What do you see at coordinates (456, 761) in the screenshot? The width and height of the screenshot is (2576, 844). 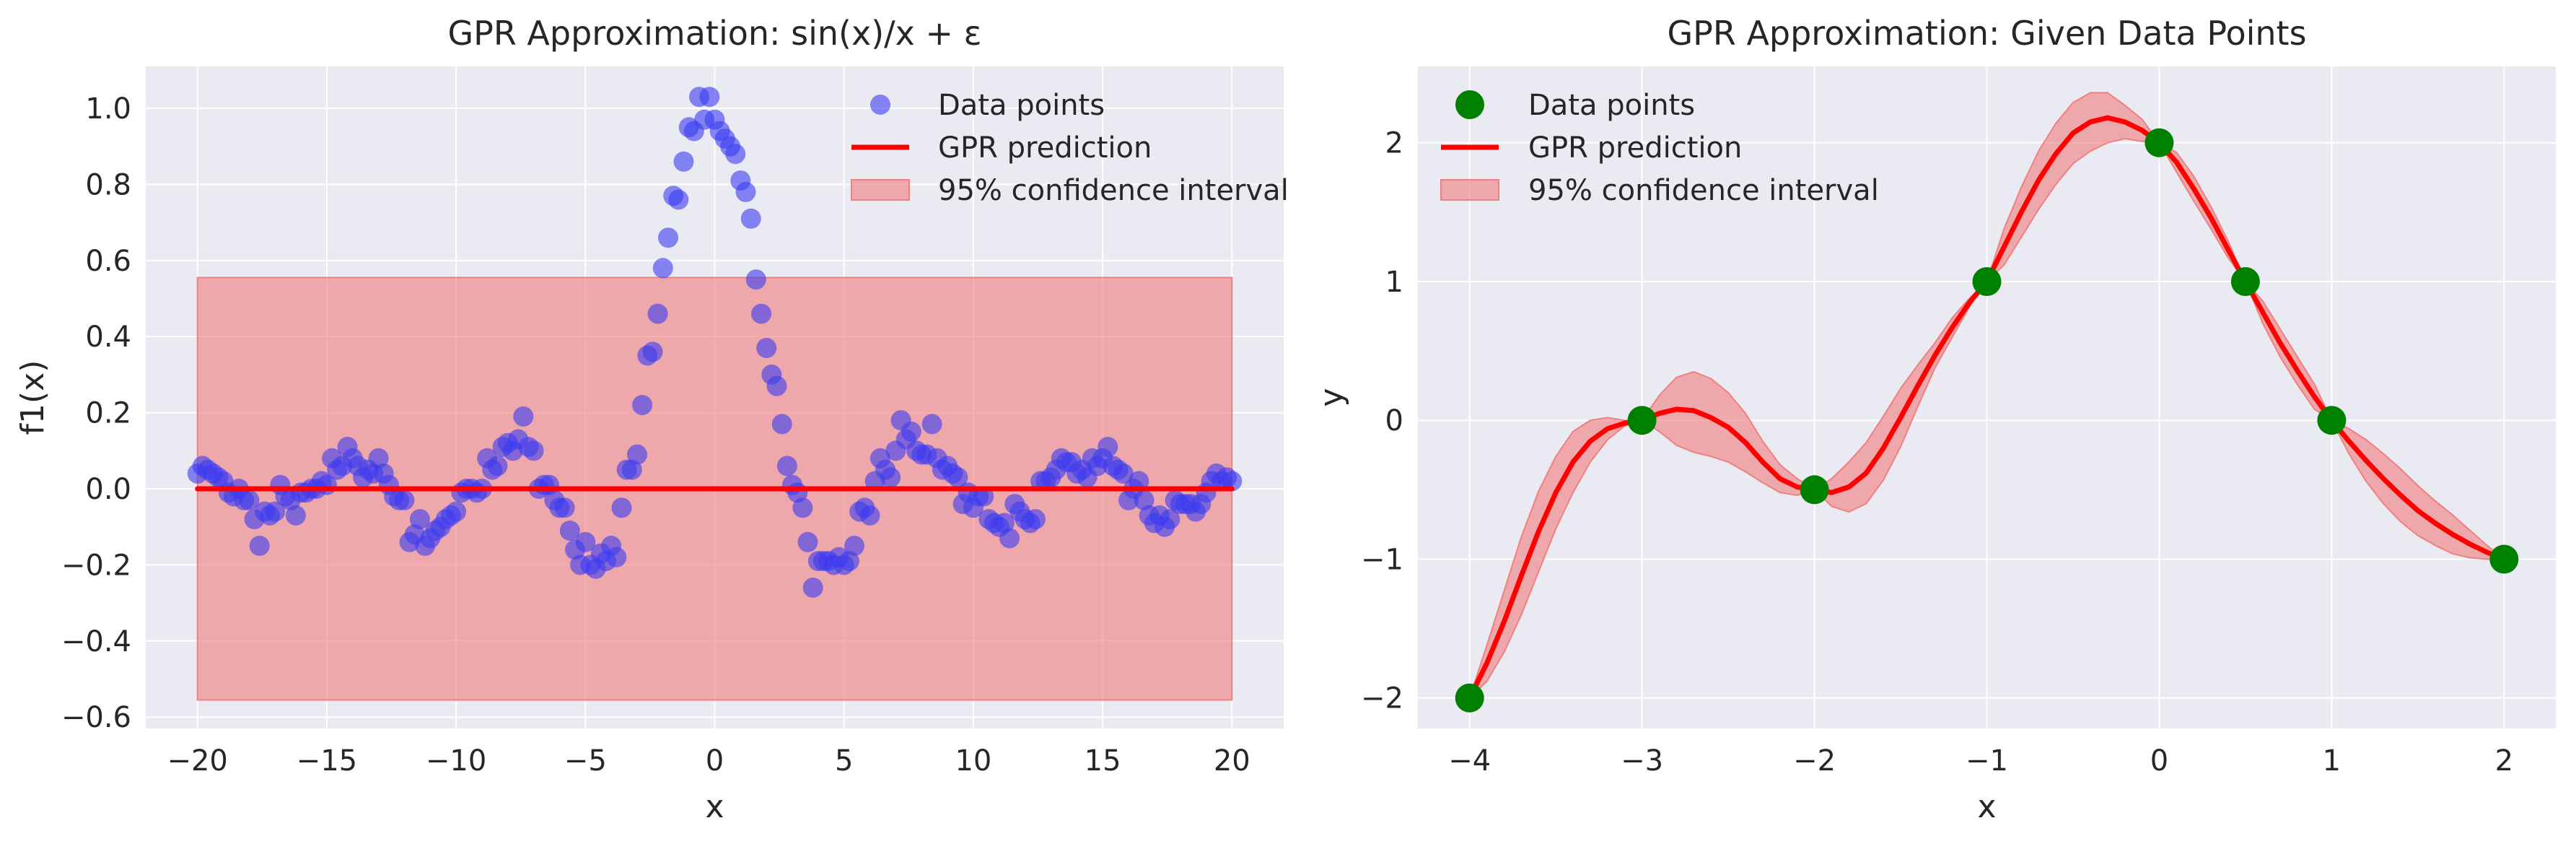 I see `x-tick-label: −10` at bounding box center [456, 761].